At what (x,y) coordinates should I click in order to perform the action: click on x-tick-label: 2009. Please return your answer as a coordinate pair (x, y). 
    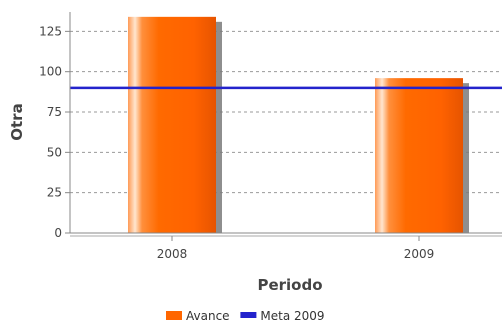
    Looking at the image, I should click on (419, 254).